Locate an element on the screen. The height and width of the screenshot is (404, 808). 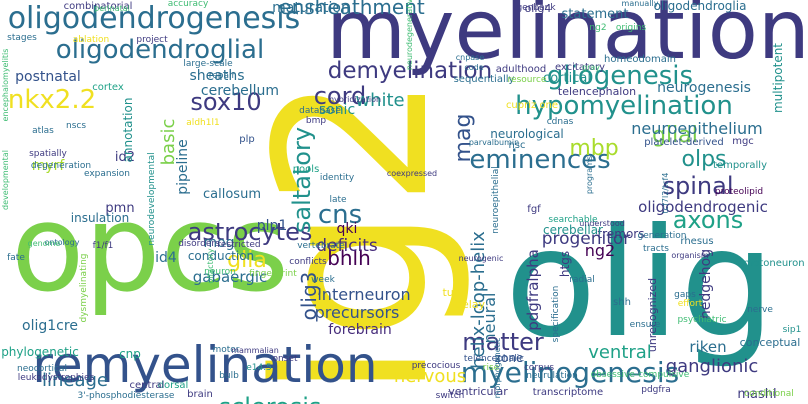
cloud-word: glial is located at coordinates (675, 135).